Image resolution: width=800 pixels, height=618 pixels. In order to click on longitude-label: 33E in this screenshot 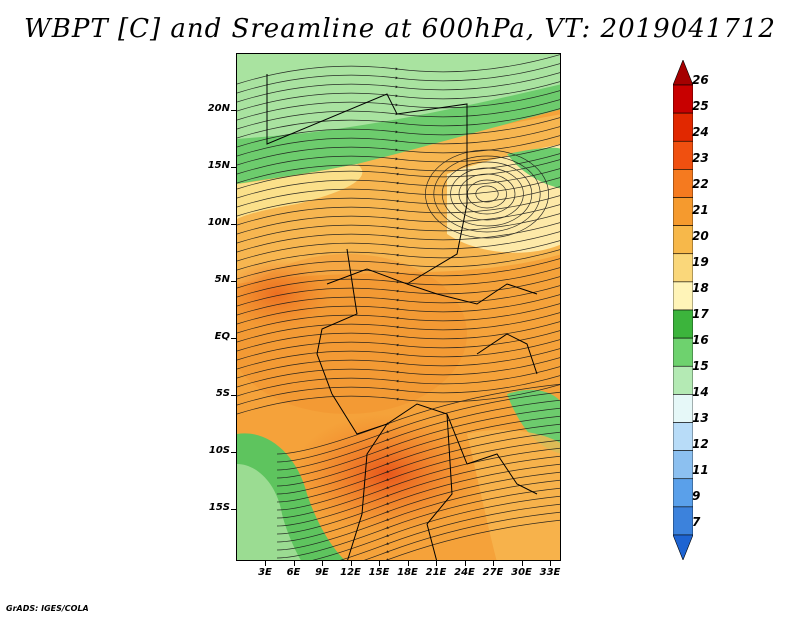, I will do `click(550, 572)`.